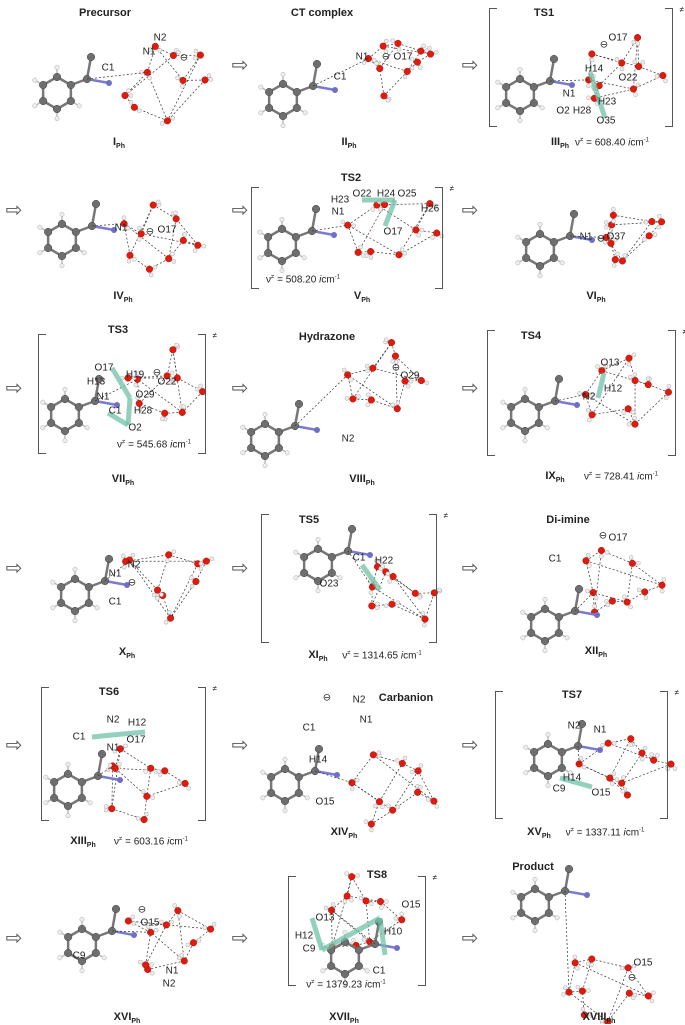 The image size is (685, 1025). Describe the element at coordinates (595, 1017) in the screenshot. I see `label-roman: XVIII` at that location.